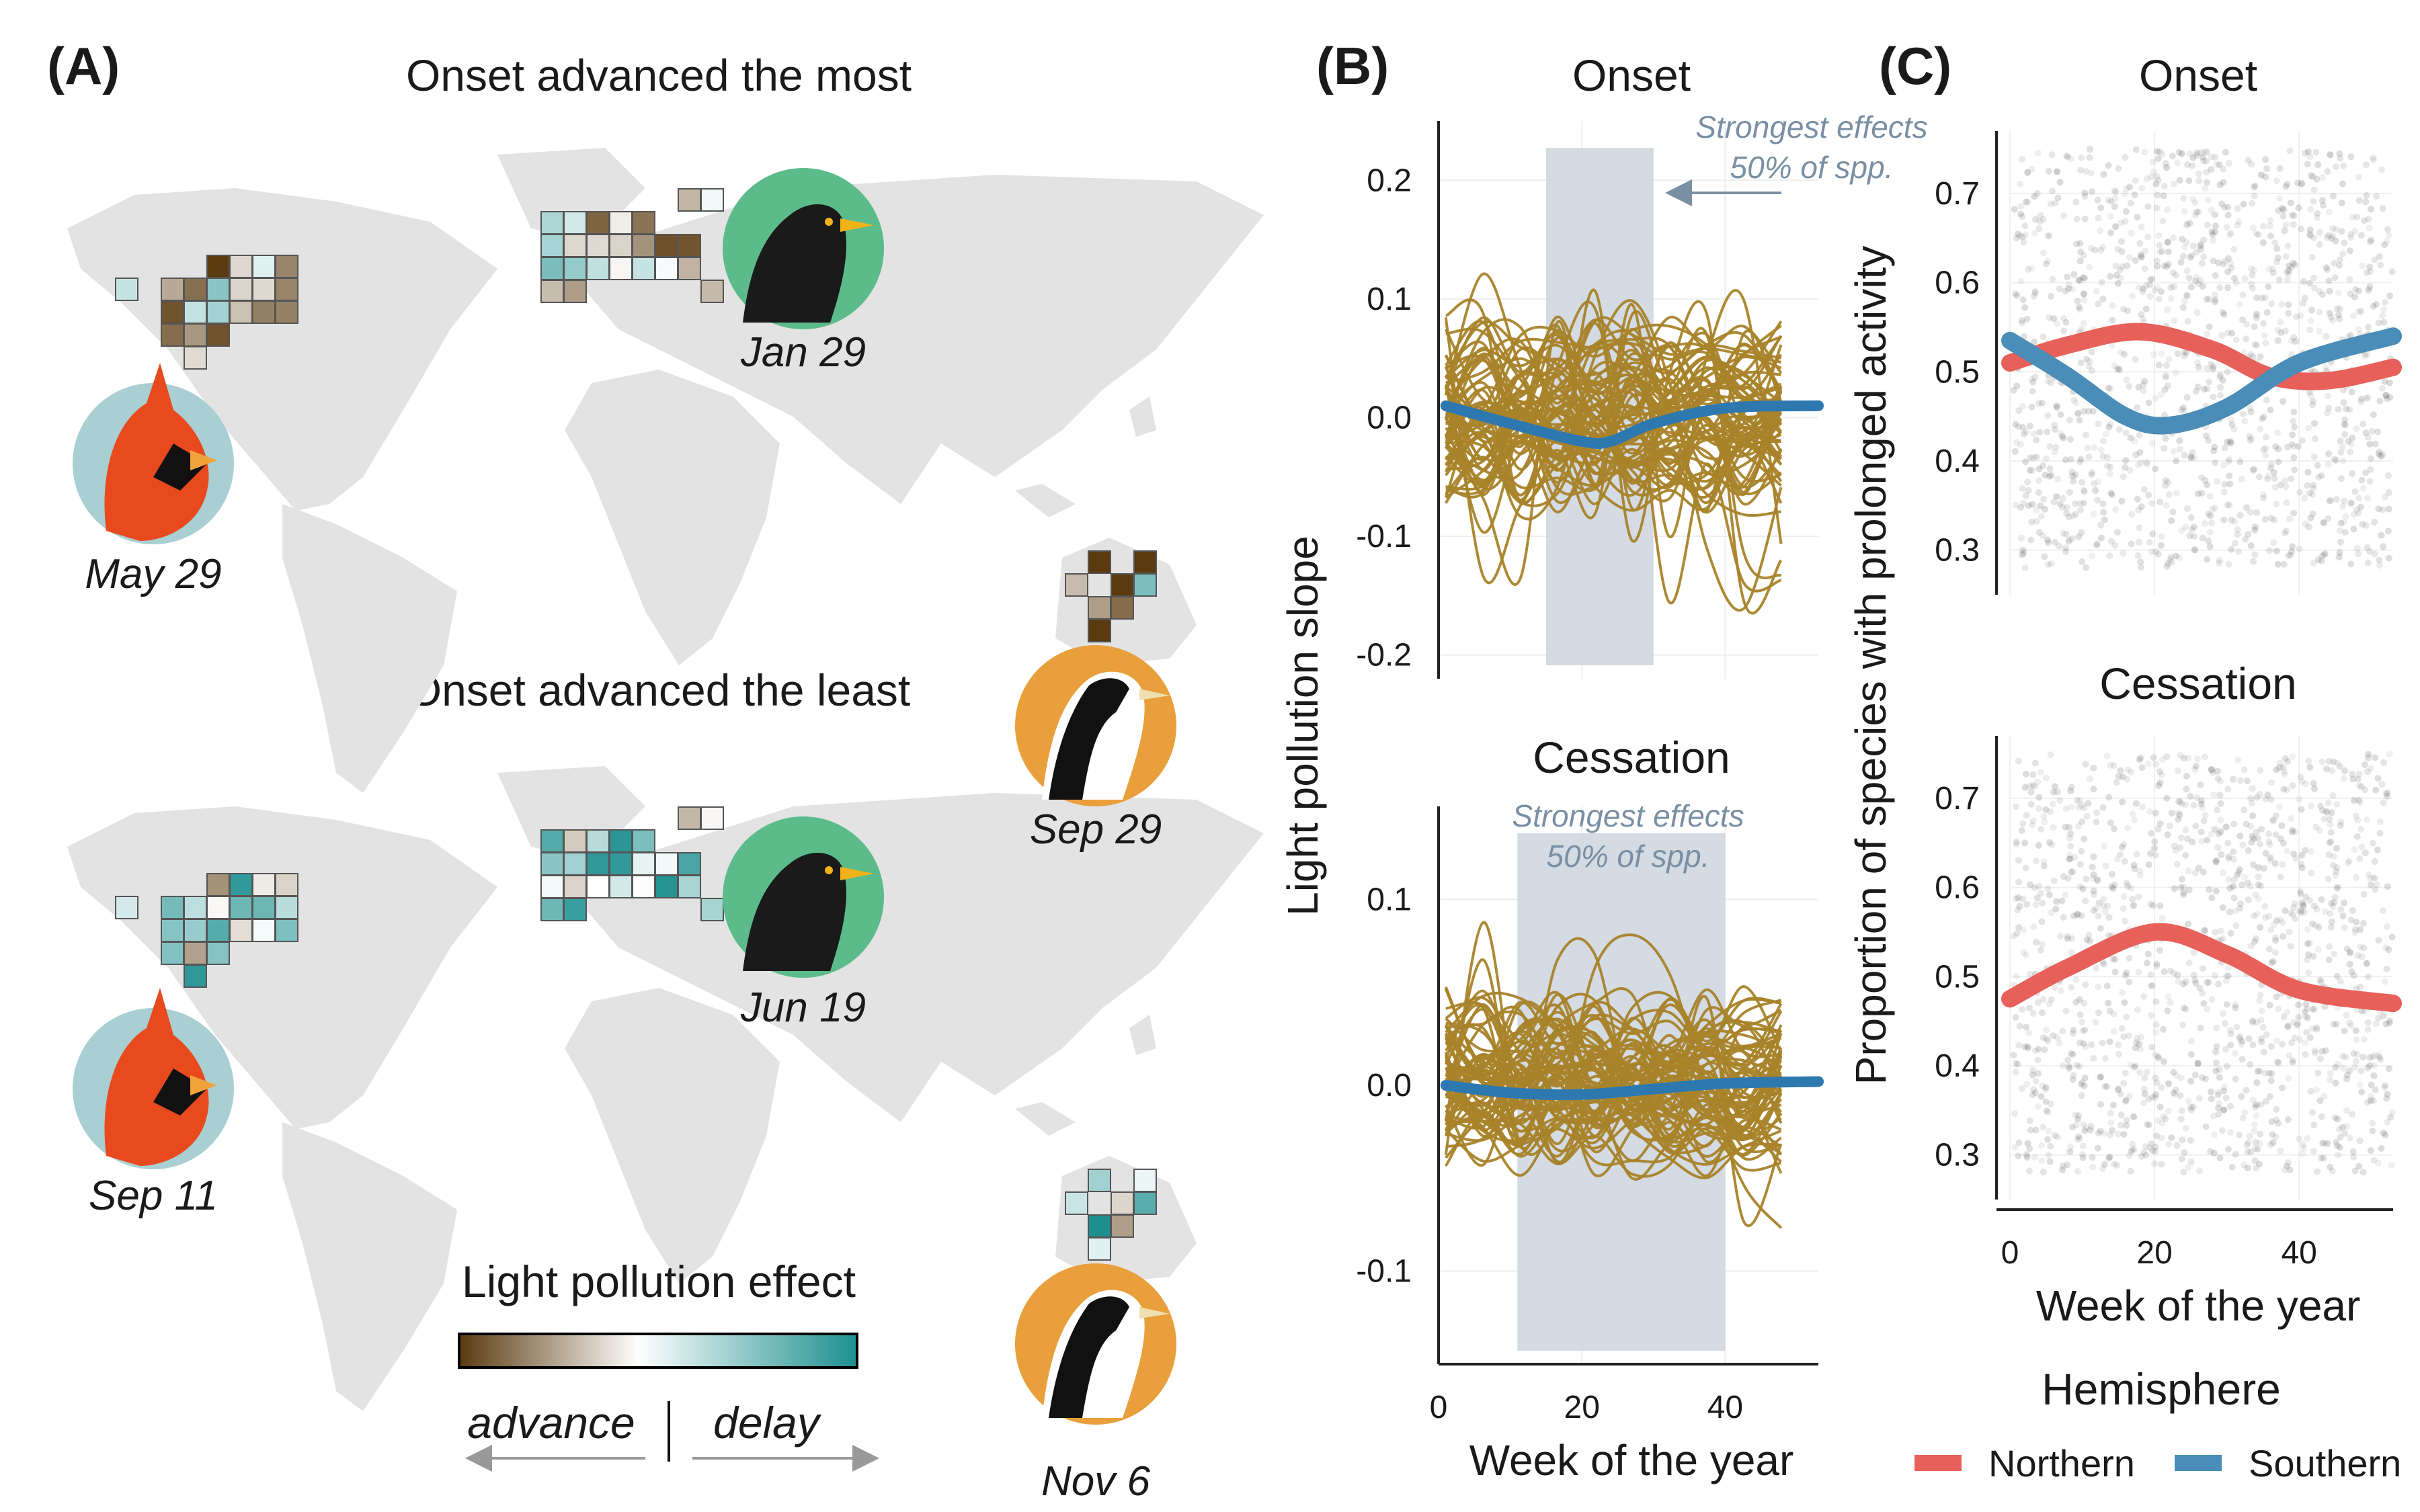  Describe the element at coordinates (1957, 551) in the screenshot. I see `y-tick-label: 0.3` at that location.